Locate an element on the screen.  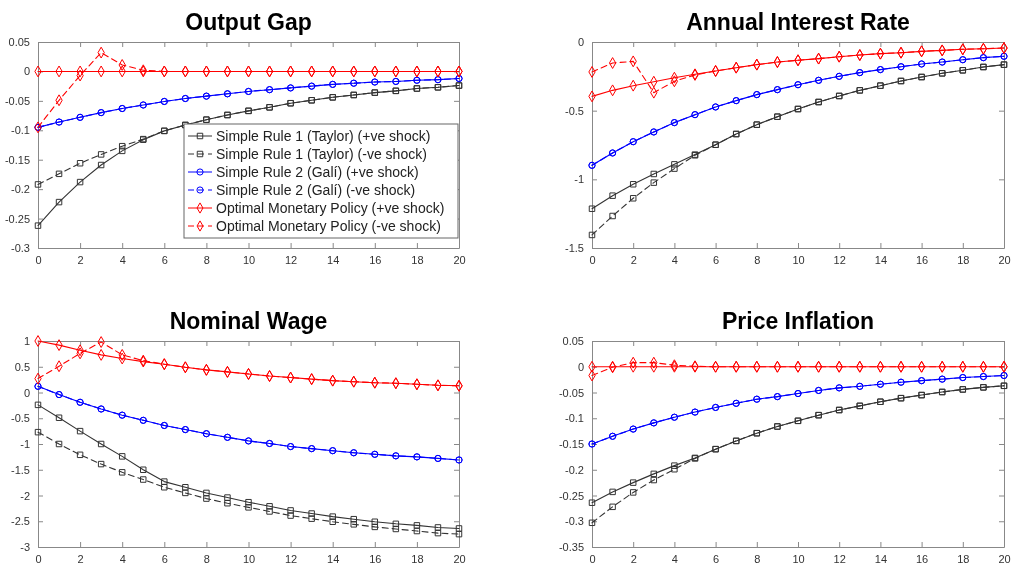
chart-title: Annual Interest Rate is located at coordinates (798, 22).